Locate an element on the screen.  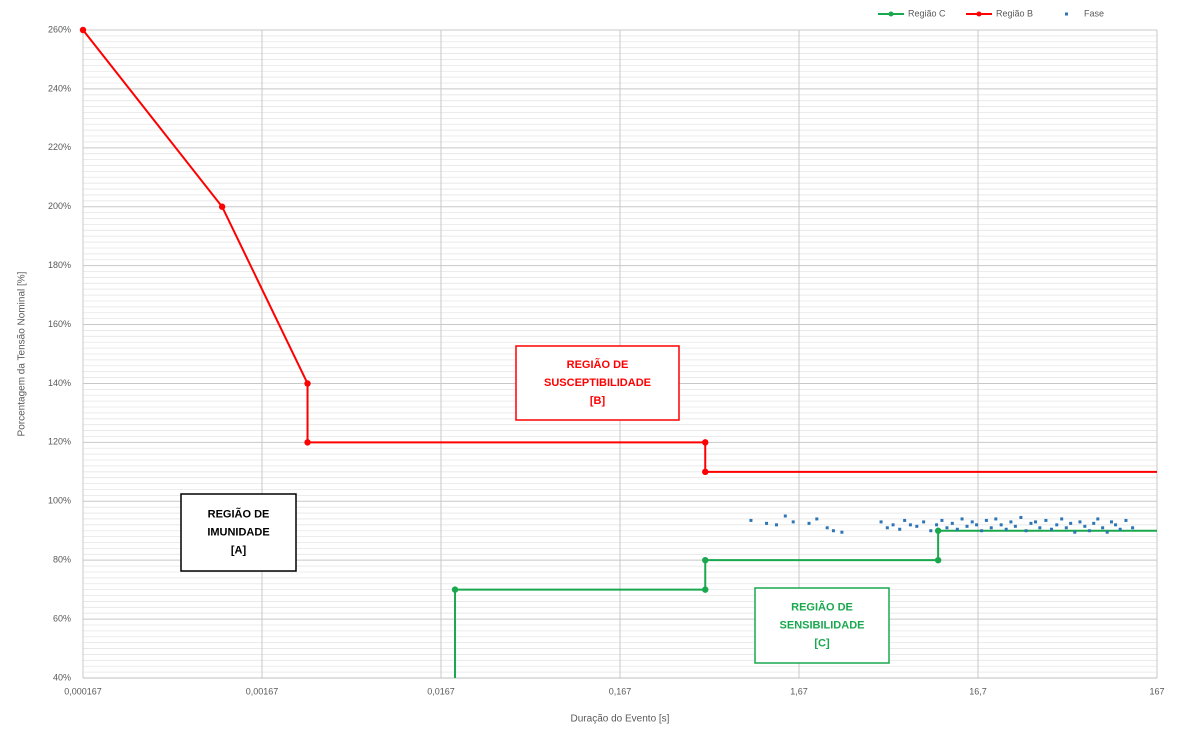
y-tick-label: 180% is located at coordinates (59, 265).